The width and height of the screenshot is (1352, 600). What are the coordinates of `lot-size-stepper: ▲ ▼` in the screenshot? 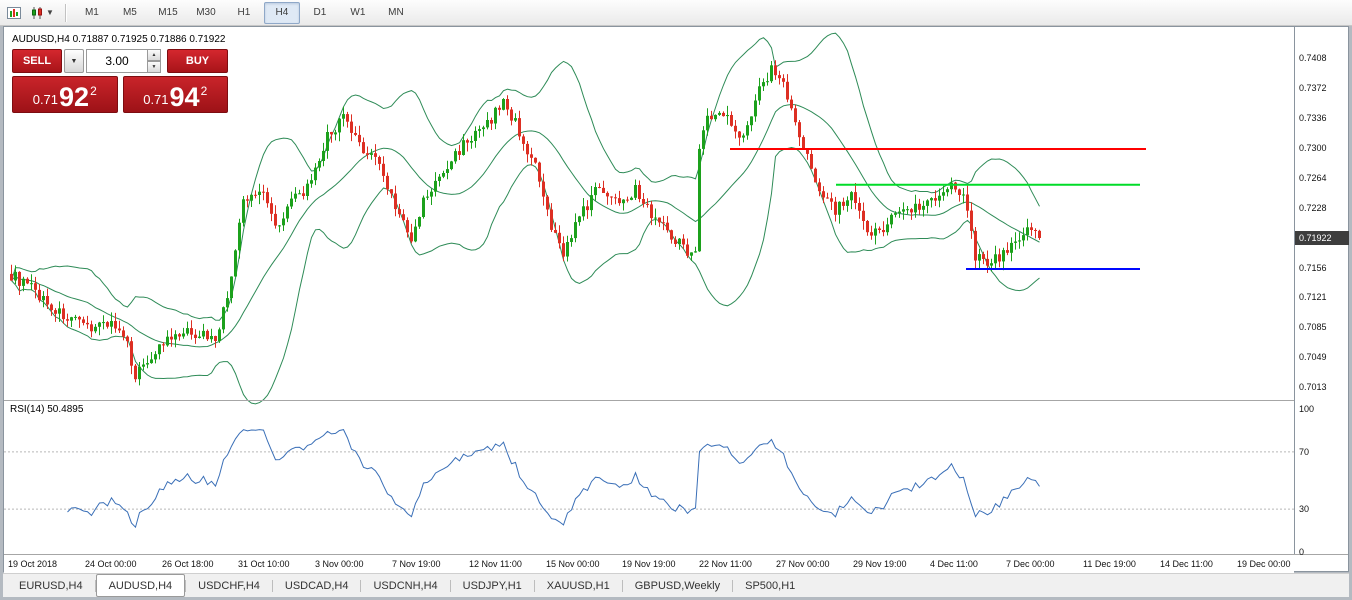 It's located at (123, 61).